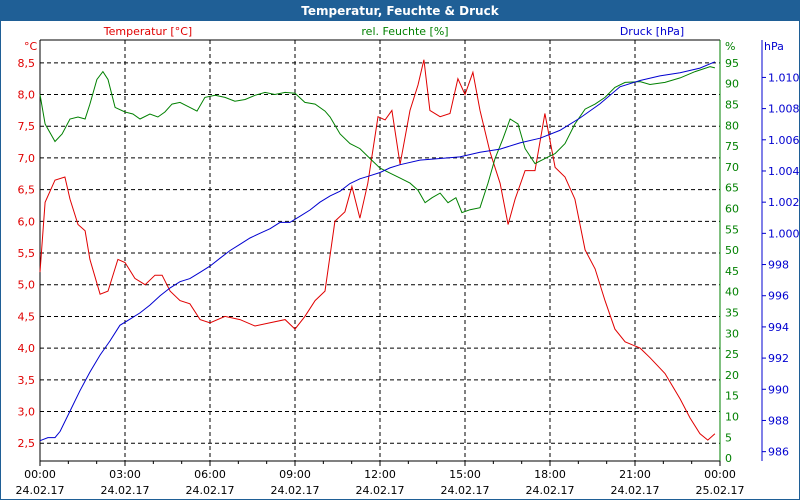  What do you see at coordinates (31, 46) in the screenshot?
I see `temp-unit-label: °C` at bounding box center [31, 46].